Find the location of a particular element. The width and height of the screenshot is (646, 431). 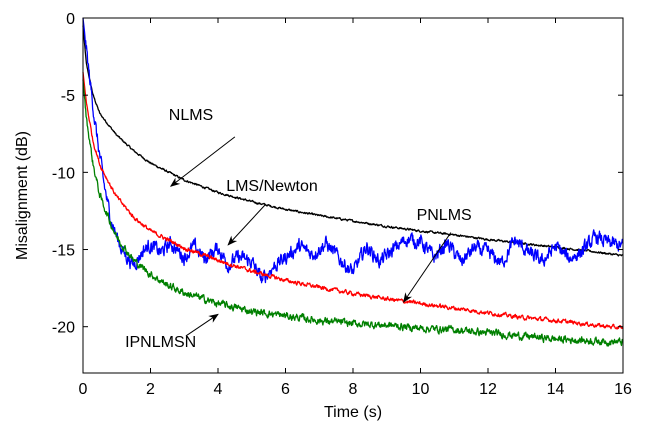

x-tick-label: 6 is located at coordinates (285, 389).